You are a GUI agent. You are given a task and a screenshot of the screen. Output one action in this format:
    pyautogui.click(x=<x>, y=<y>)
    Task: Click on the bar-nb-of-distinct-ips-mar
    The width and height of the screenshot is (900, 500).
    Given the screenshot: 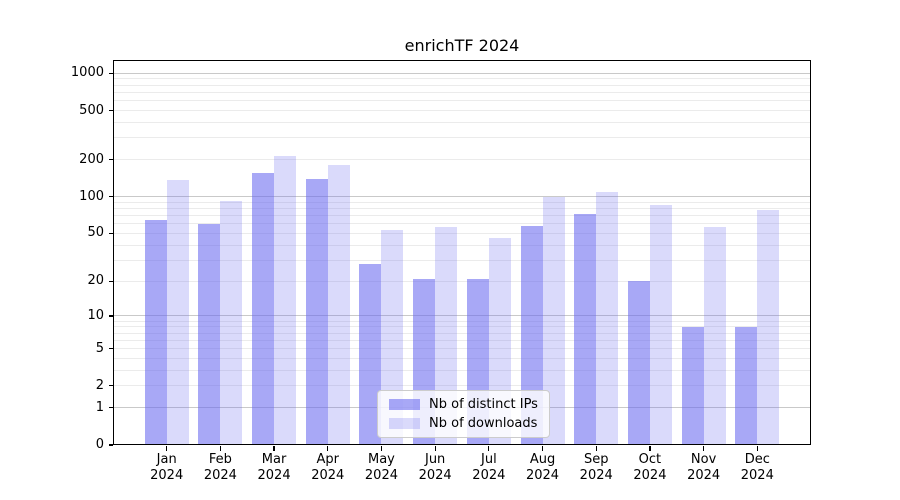 What is the action you would take?
    pyautogui.click(x=263, y=309)
    